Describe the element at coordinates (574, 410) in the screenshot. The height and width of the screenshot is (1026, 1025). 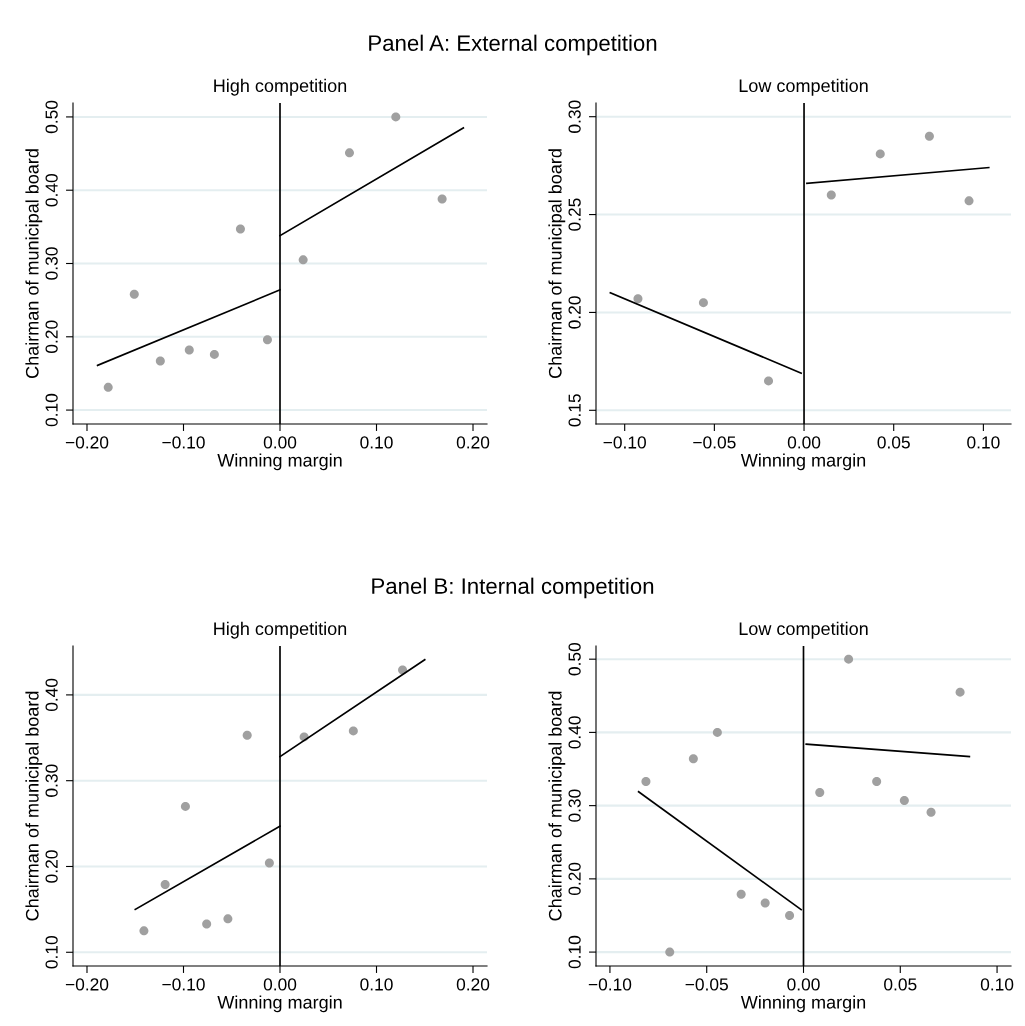
I see `y-tick-label: 0.15` at that location.